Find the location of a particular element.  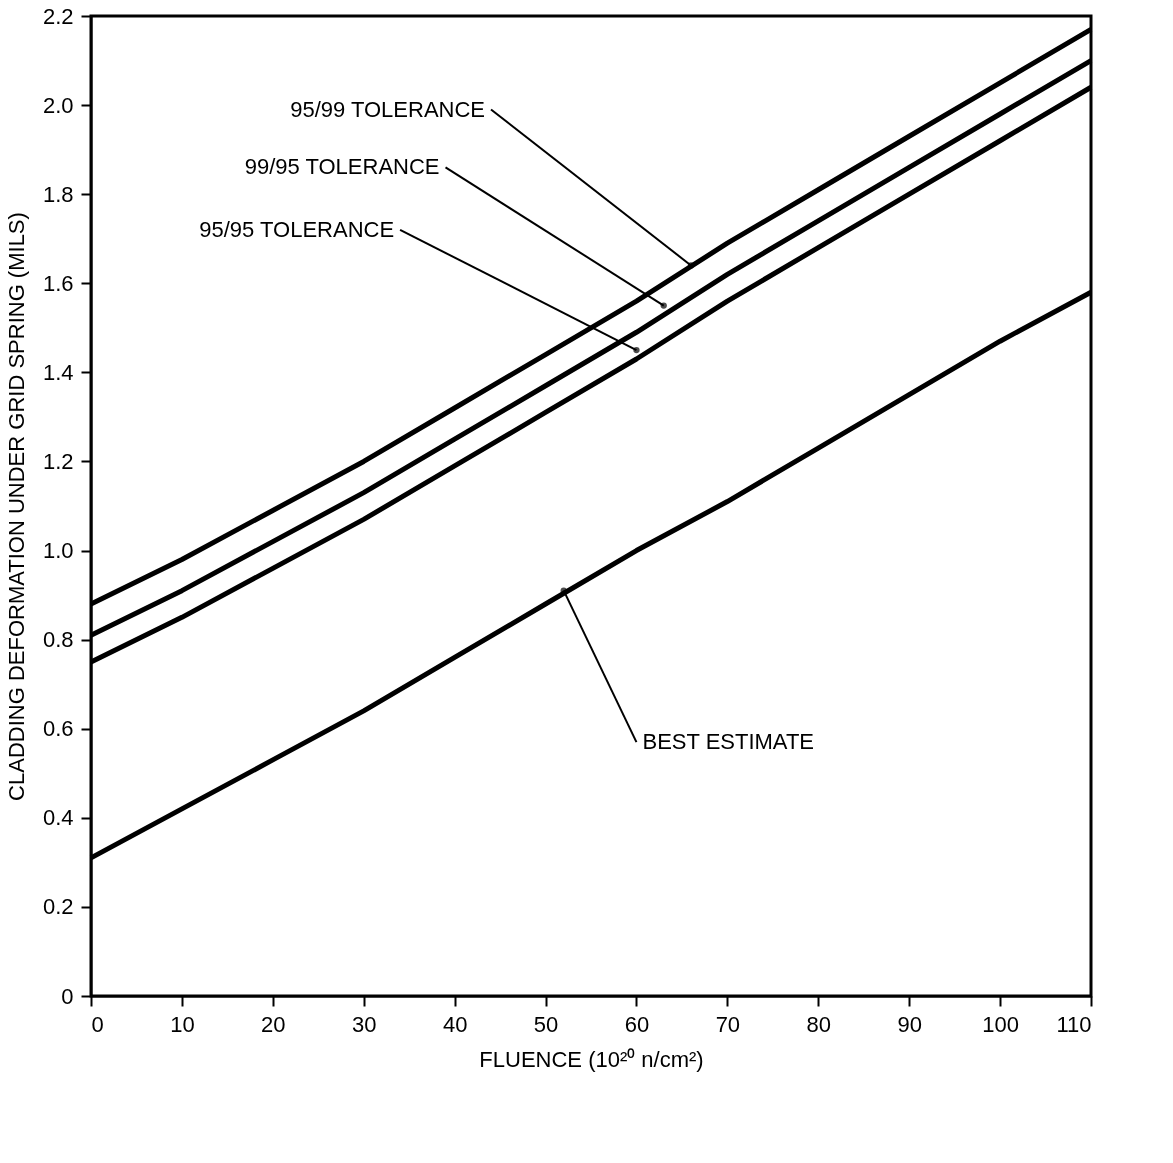

y-tick-label: 0.2 is located at coordinates (58, 907).